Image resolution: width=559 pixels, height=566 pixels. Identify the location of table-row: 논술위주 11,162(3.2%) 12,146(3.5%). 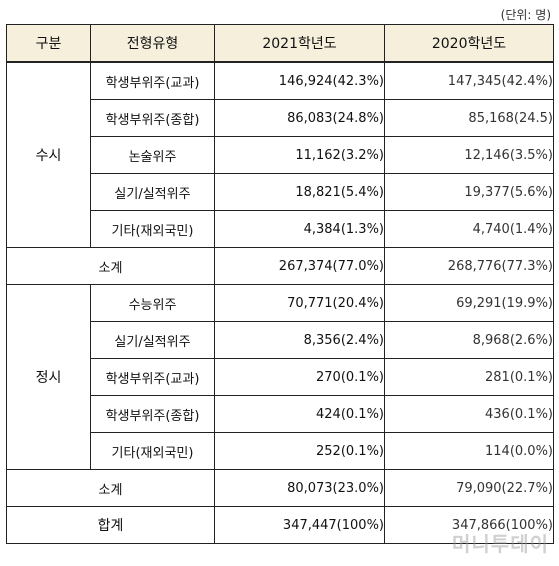
(280, 155).